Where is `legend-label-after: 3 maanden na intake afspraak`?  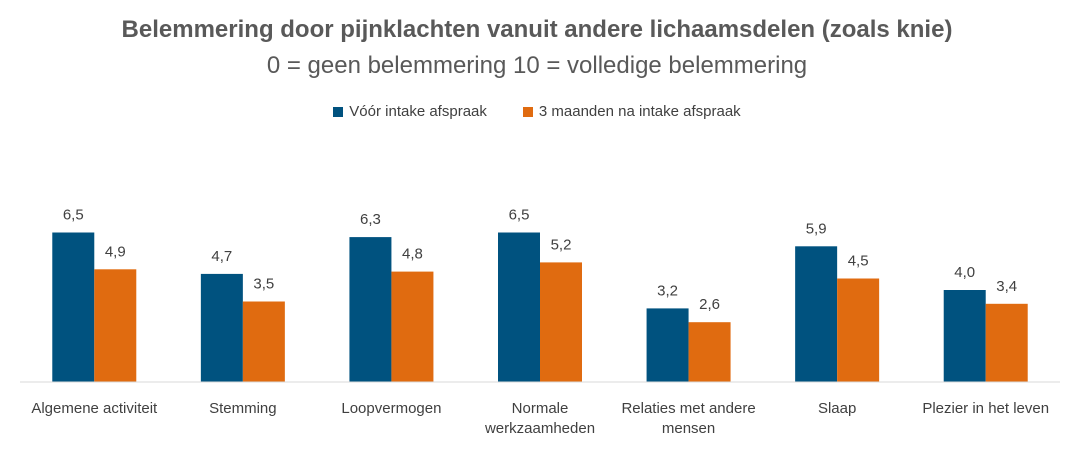
legend-label-after: 3 maanden na intake afspraak is located at coordinates (639, 111).